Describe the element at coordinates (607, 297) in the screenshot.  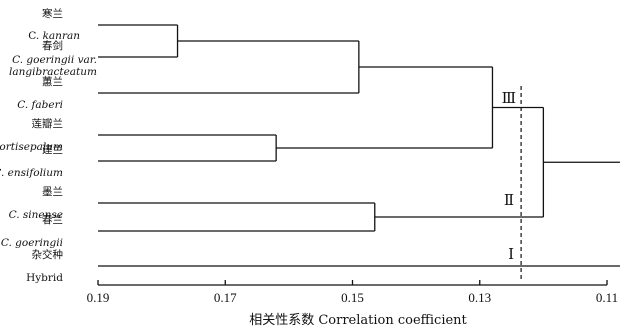
I see `x-tick-label: 0.11` at that location.